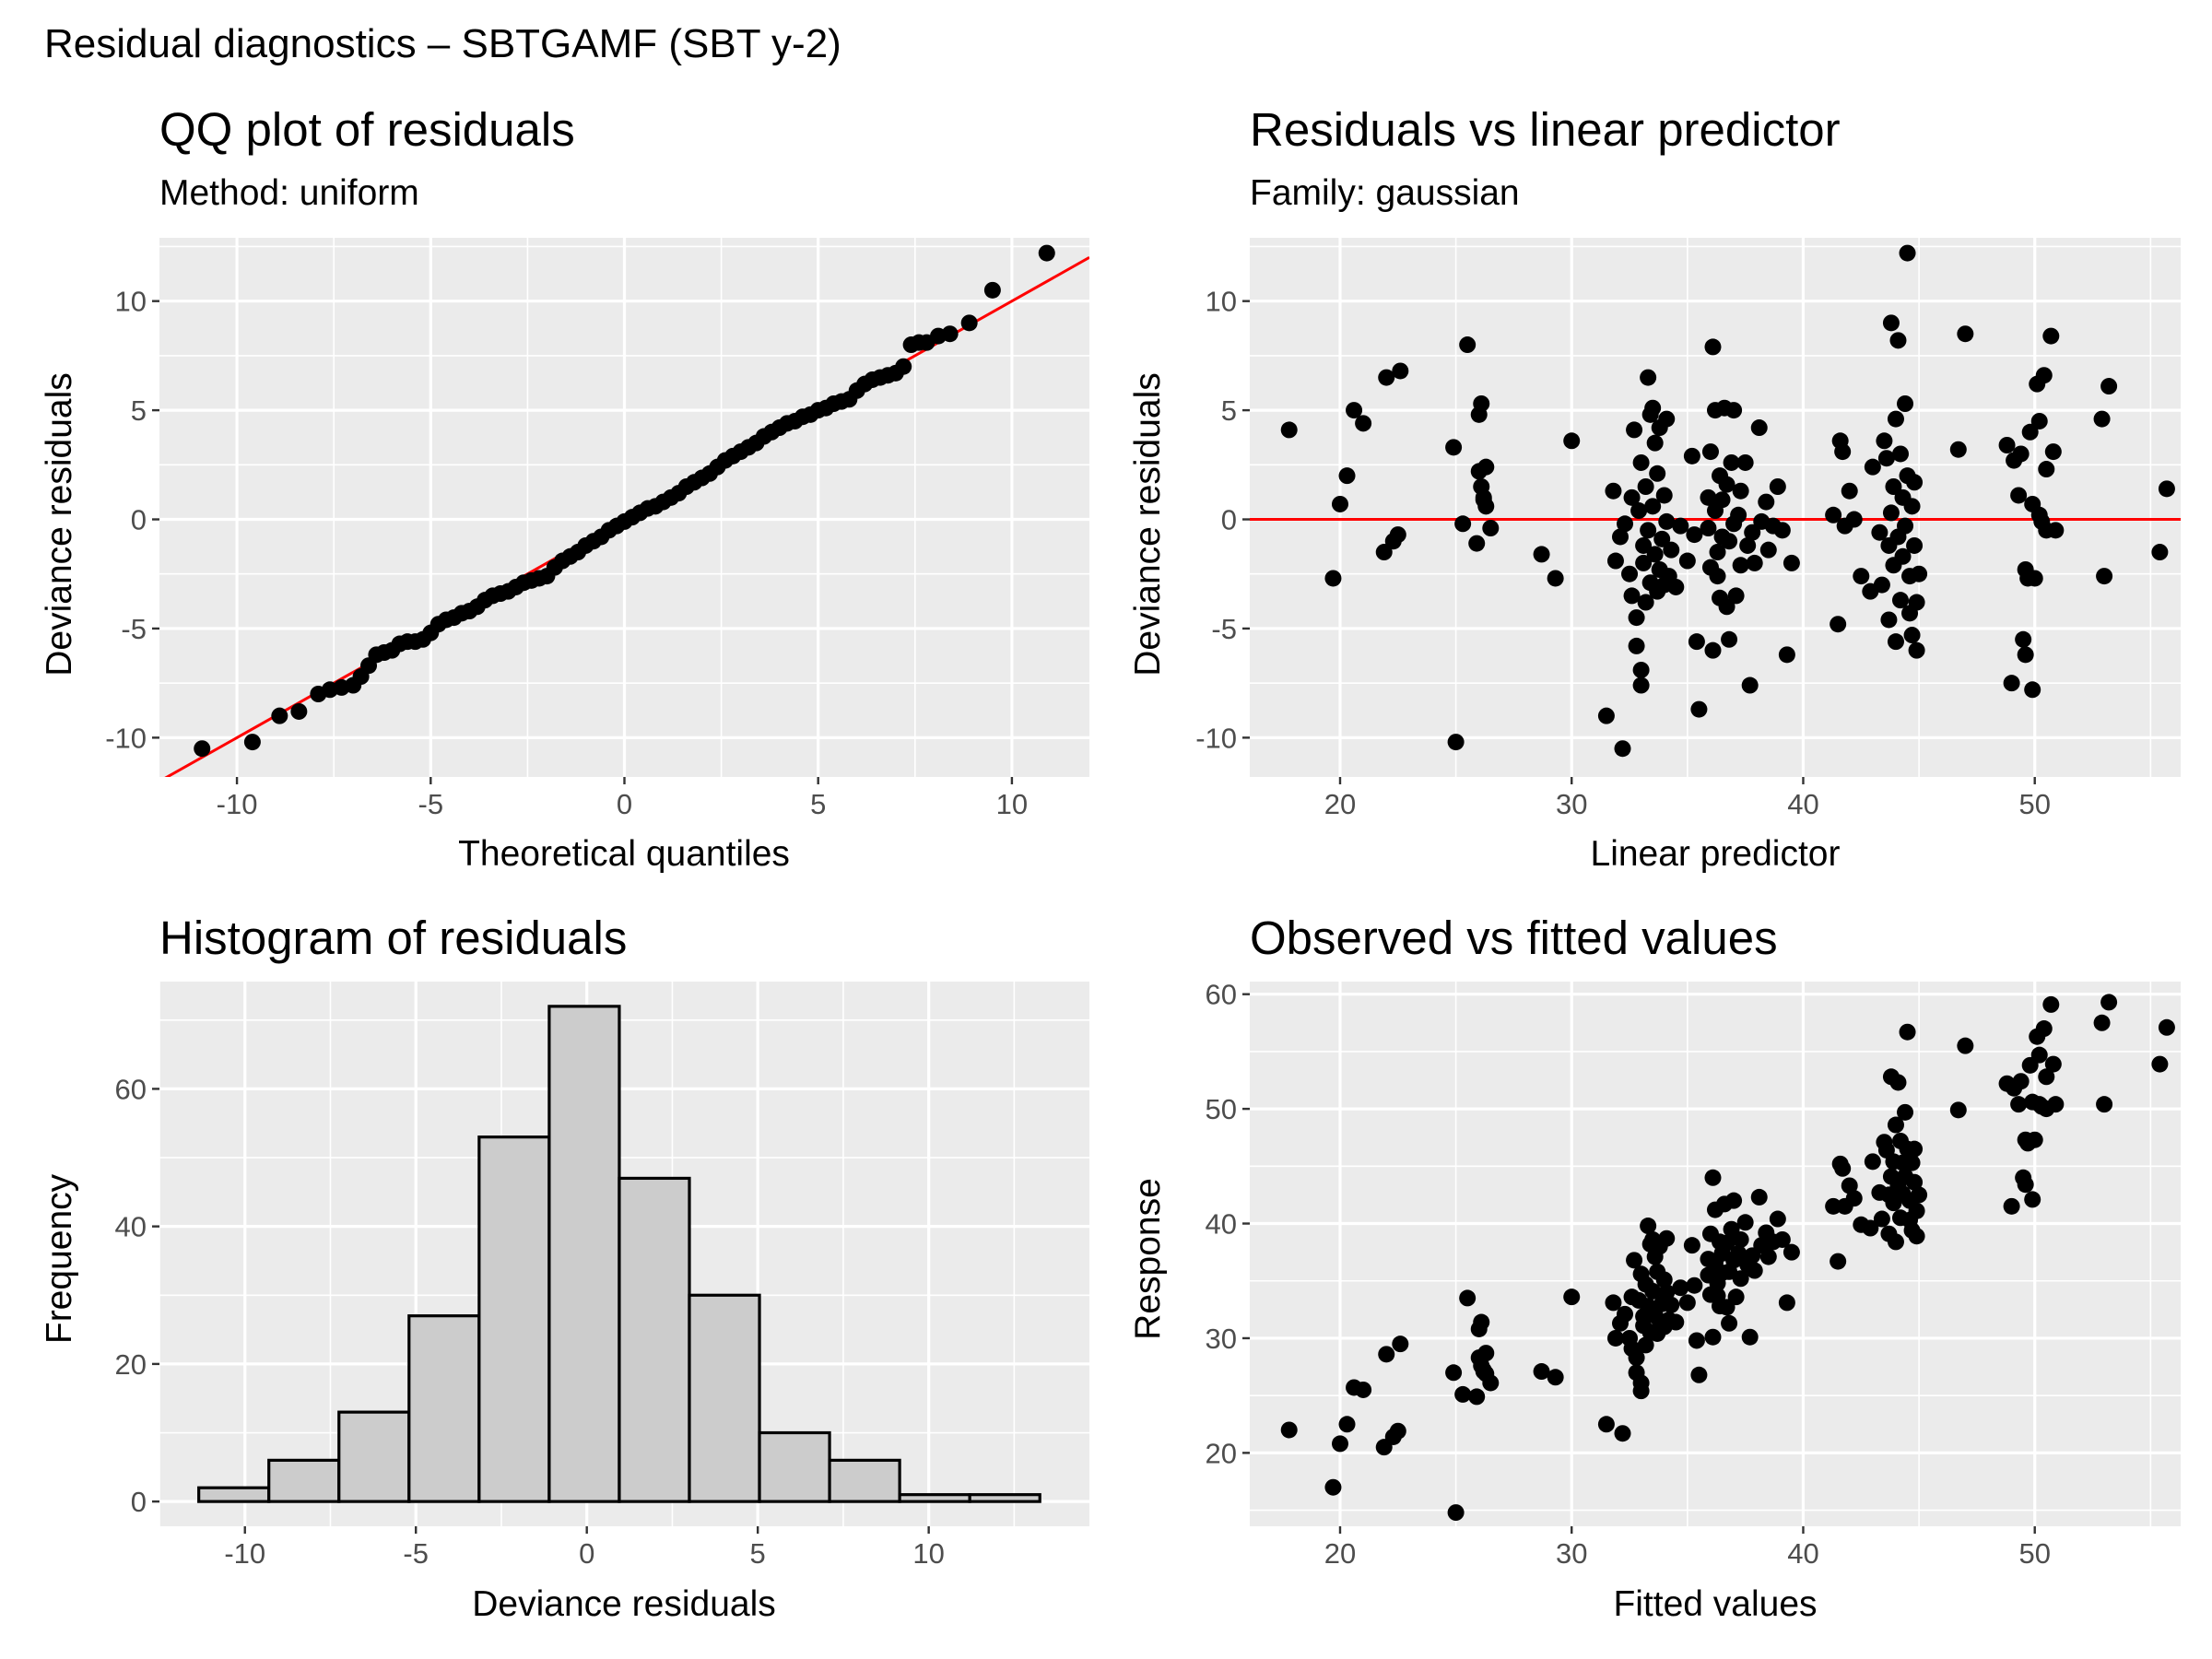  Describe the element at coordinates (818, 804) in the screenshot. I see `qq-x-tick-label: 5` at that location.